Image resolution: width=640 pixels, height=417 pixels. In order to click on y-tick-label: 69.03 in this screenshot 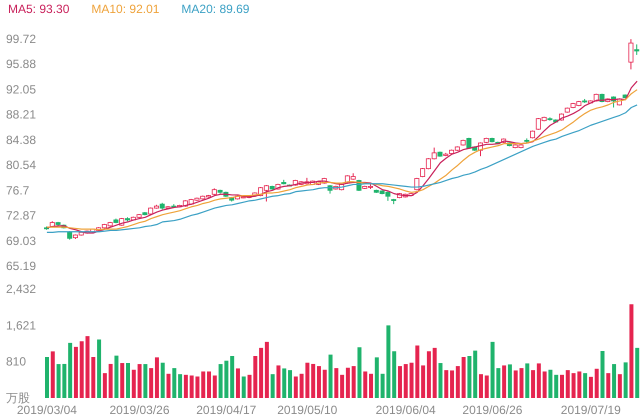, I will do `click(21, 241)`.